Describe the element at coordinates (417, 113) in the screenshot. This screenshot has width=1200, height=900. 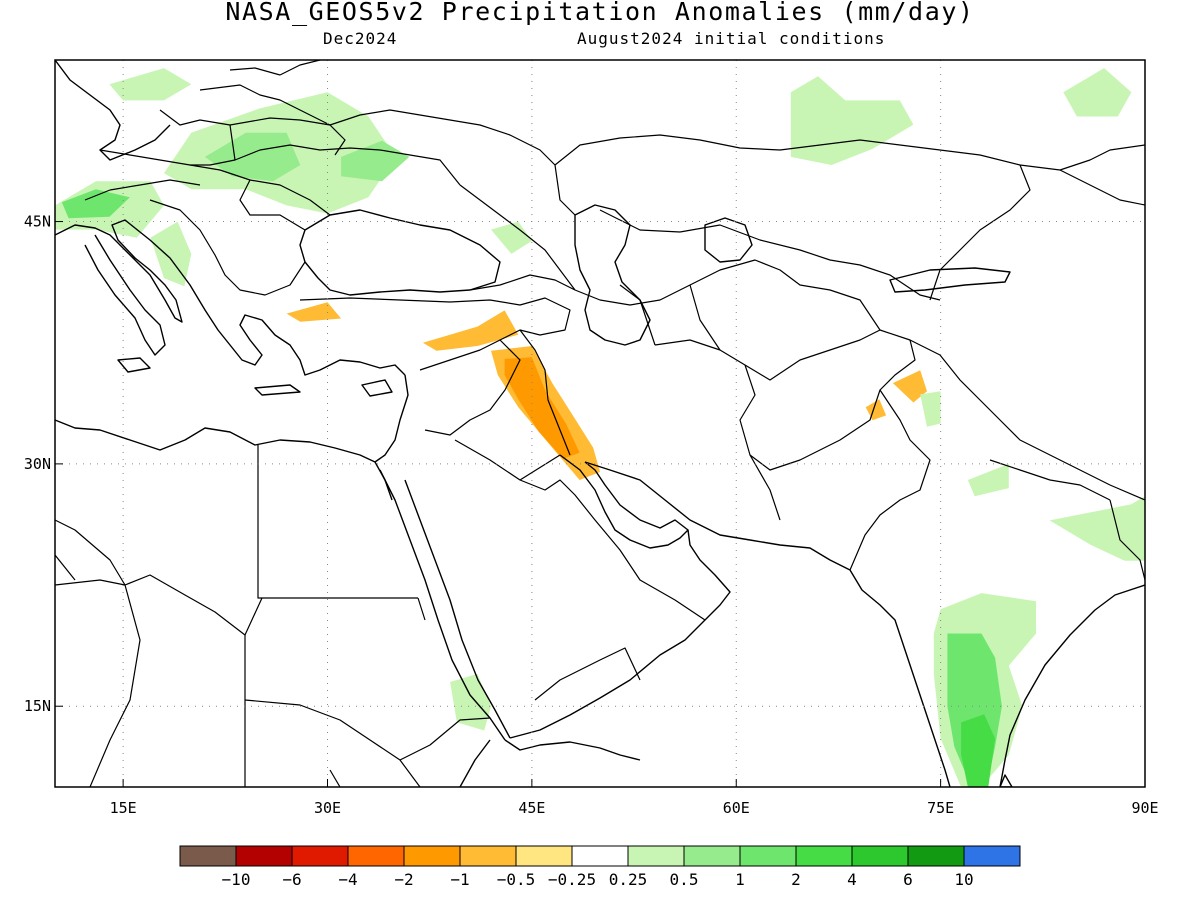
I see `border-russia-west` at that location.